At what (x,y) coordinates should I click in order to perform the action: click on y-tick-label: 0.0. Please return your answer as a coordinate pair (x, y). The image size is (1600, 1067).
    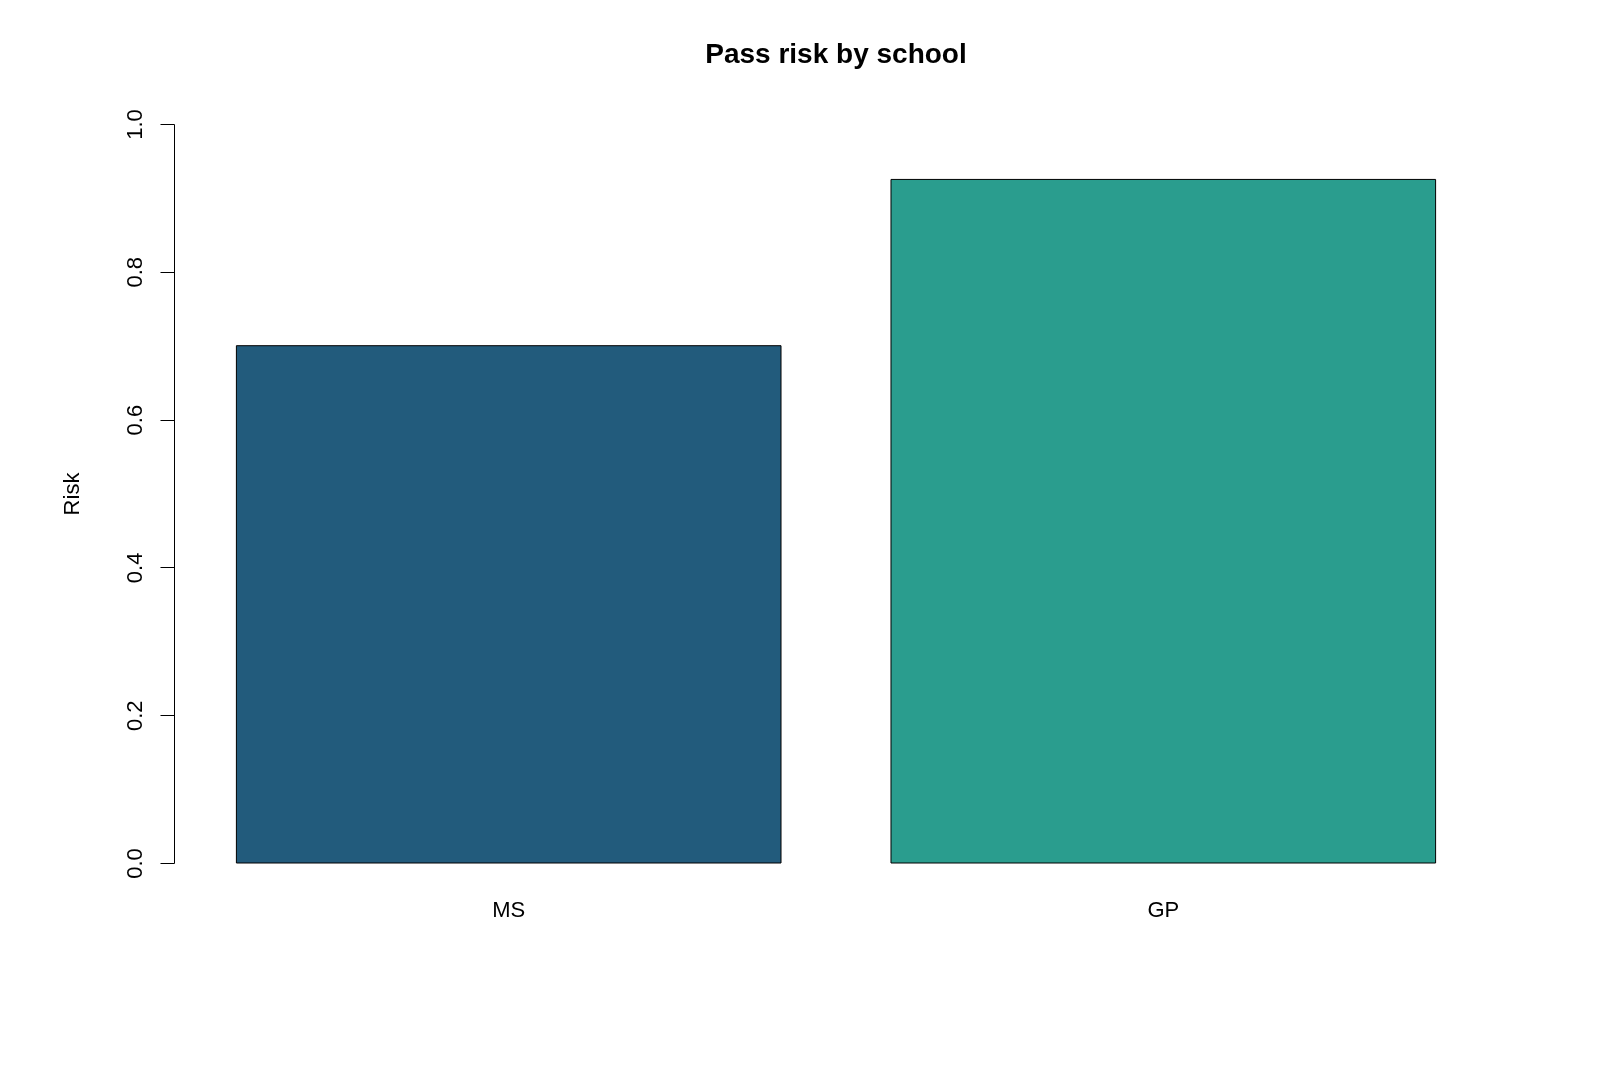
    Looking at the image, I should click on (134, 863).